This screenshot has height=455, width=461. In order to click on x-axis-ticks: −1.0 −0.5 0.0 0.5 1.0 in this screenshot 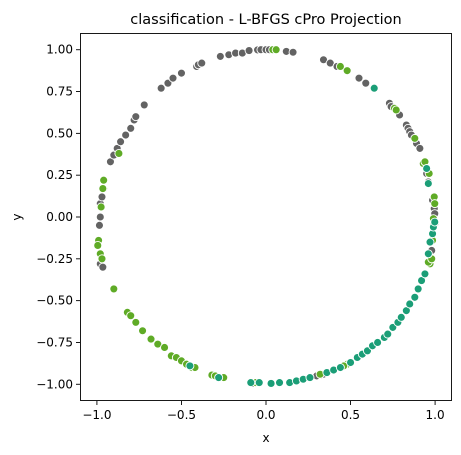, I will do `click(263, 411)`.